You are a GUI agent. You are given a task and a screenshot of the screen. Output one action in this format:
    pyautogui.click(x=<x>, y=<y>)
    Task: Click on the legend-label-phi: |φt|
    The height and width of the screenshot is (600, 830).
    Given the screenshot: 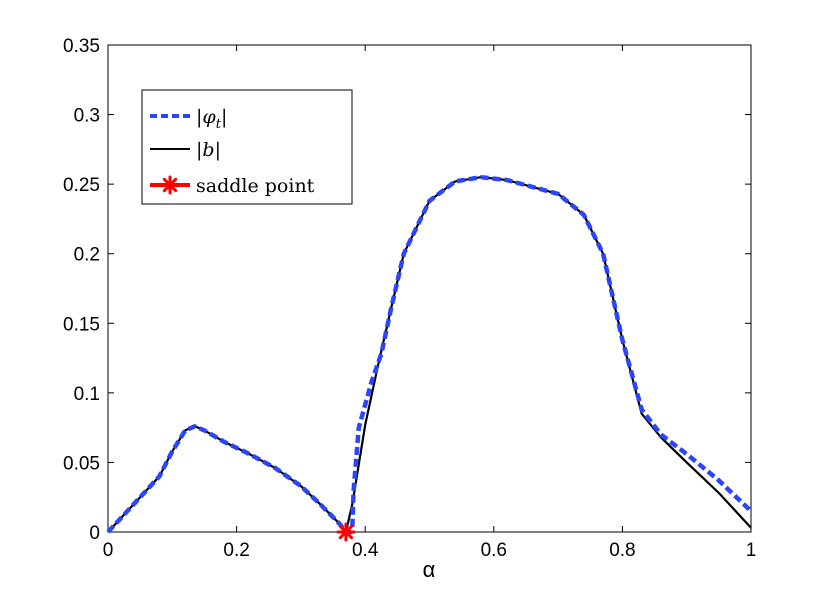 What is the action you would take?
    pyautogui.click(x=211, y=119)
    